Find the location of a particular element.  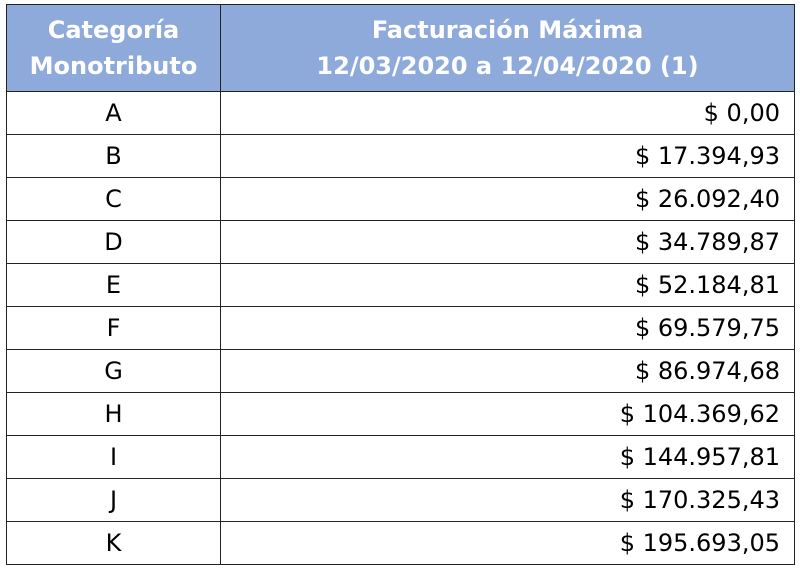

table-row: E $ 52.184,81 is located at coordinates (400, 285).